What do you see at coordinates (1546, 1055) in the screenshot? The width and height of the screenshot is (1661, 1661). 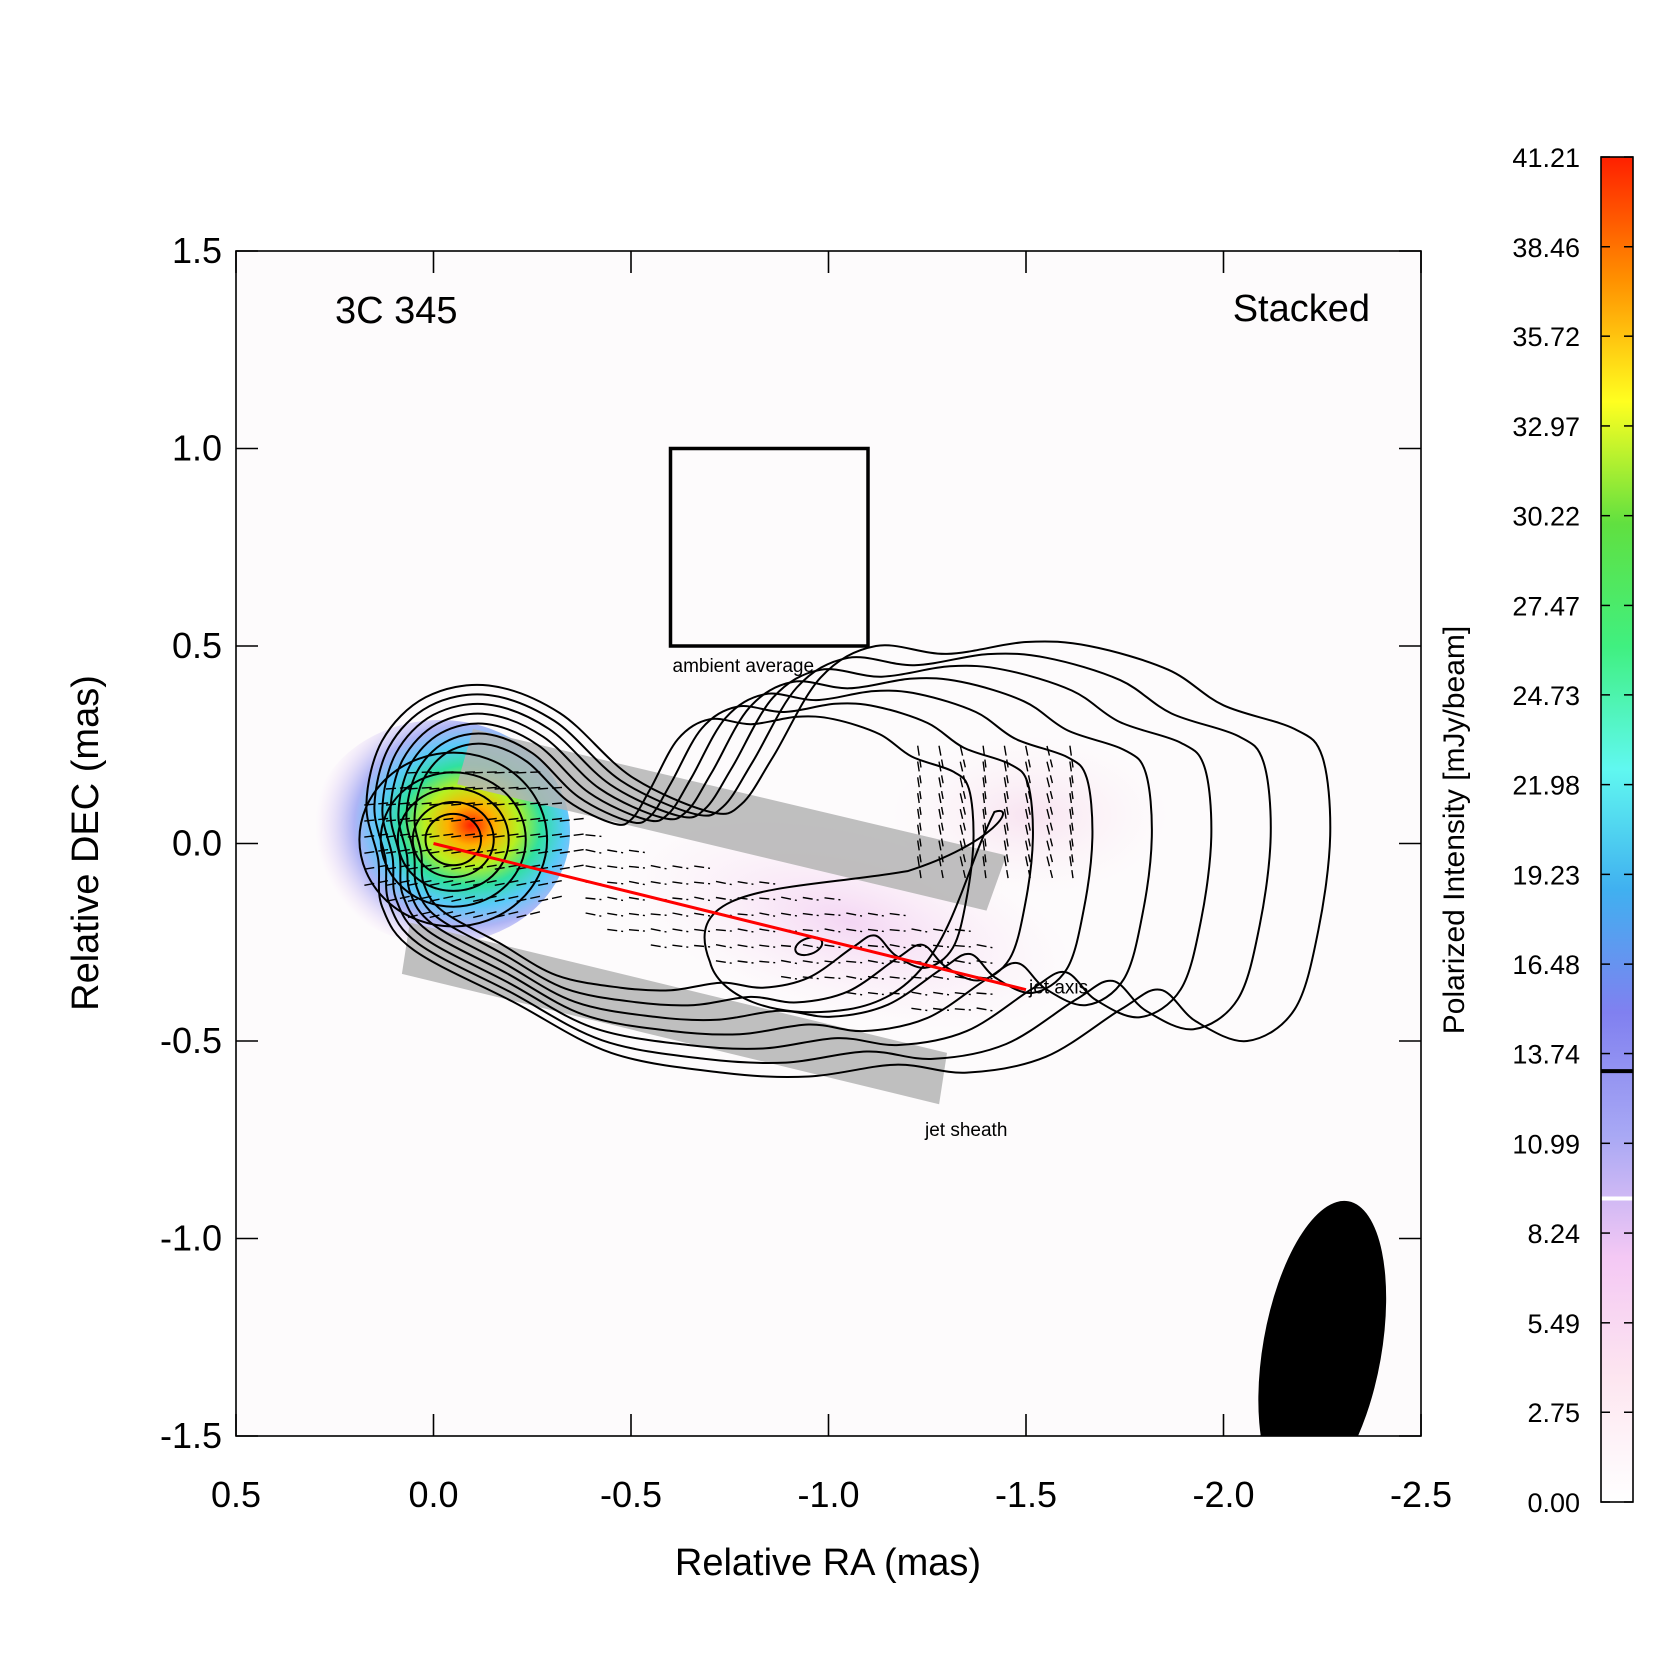 I see `colorbar-tick-label: 13.74` at bounding box center [1546, 1055].